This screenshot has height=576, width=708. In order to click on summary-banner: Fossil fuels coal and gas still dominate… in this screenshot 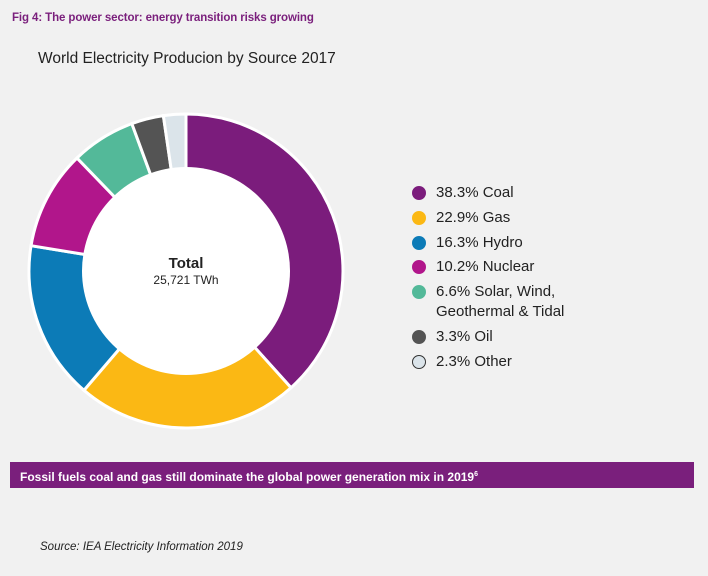, I will do `click(352, 475)`.